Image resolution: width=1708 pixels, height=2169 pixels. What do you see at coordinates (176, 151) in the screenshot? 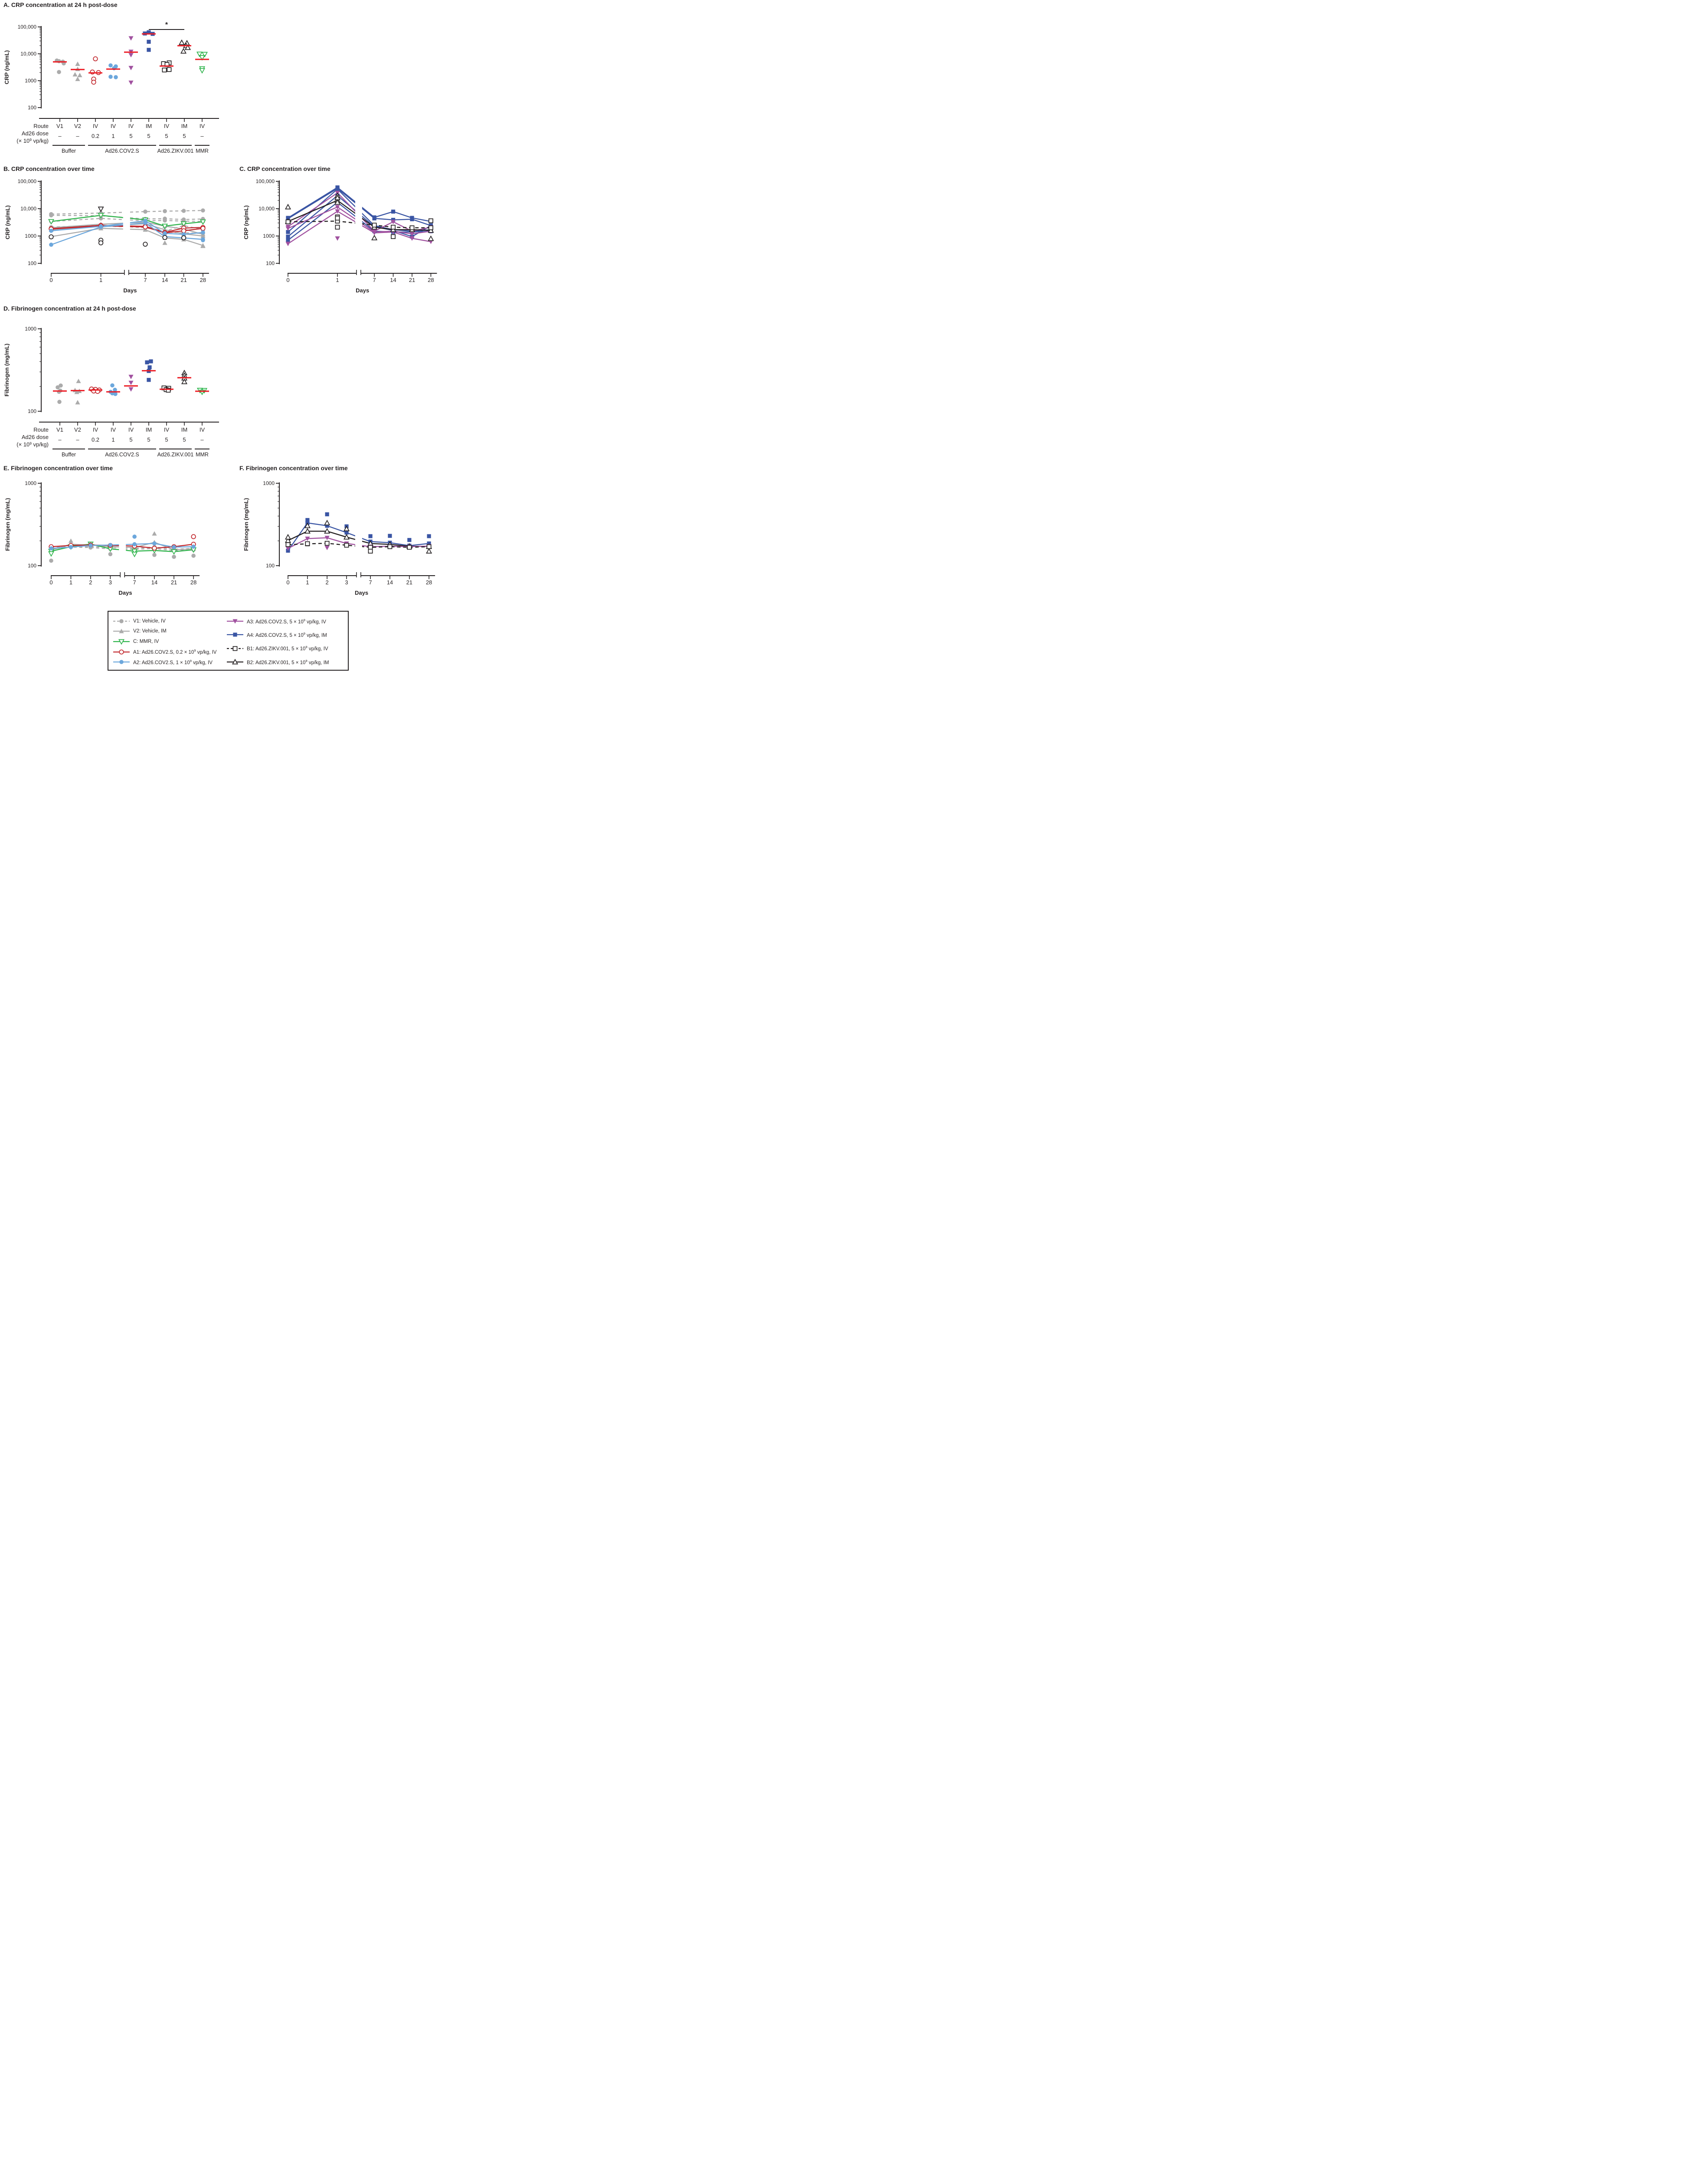
I see `group-bracket-label: Ad26.ZIKV.001` at bounding box center [176, 151].